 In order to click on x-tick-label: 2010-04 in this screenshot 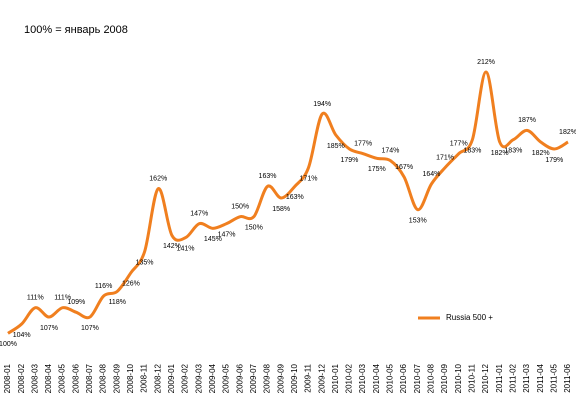, I will do `click(376, 378)`.